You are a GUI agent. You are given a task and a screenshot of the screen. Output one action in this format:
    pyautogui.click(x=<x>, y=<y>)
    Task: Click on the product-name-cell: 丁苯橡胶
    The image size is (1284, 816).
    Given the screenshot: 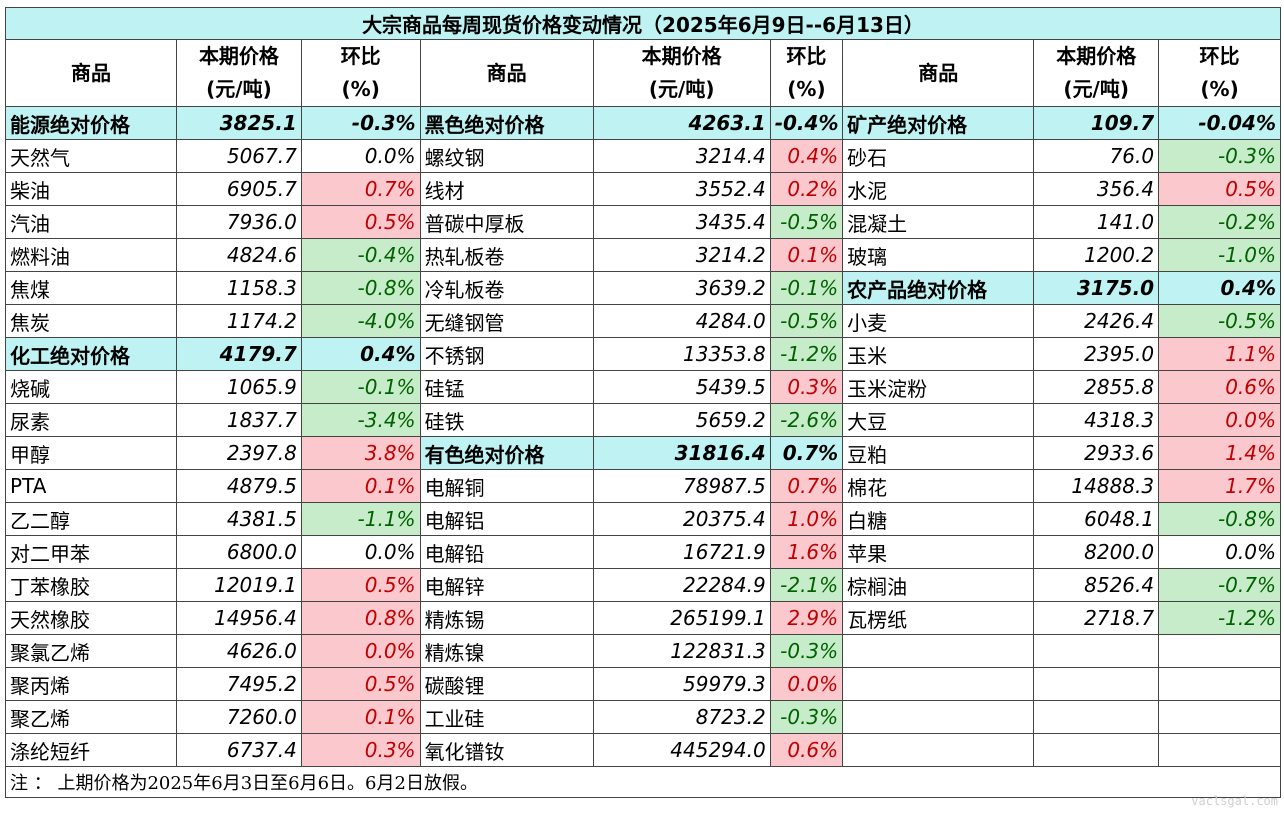 What is the action you would take?
    pyautogui.click(x=91, y=585)
    